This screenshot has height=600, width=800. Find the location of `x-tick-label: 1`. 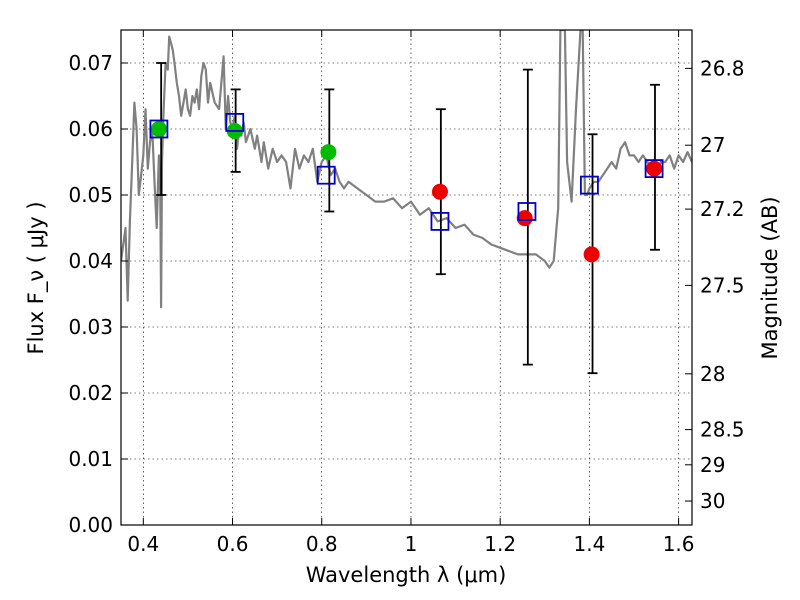

x-tick-label: 1 is located at coordinates (411, 544).